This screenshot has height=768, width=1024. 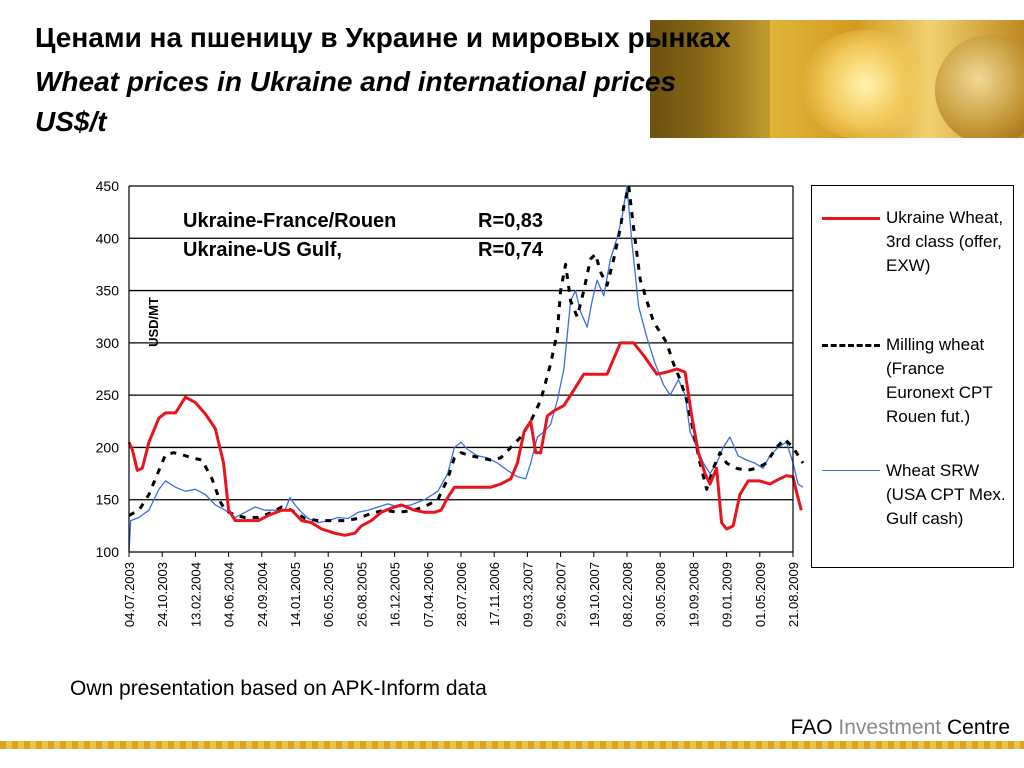 What do you see at coordinates (837, 79) in the screenshot?
I see `header-photo` at bounding box center [837, 79].